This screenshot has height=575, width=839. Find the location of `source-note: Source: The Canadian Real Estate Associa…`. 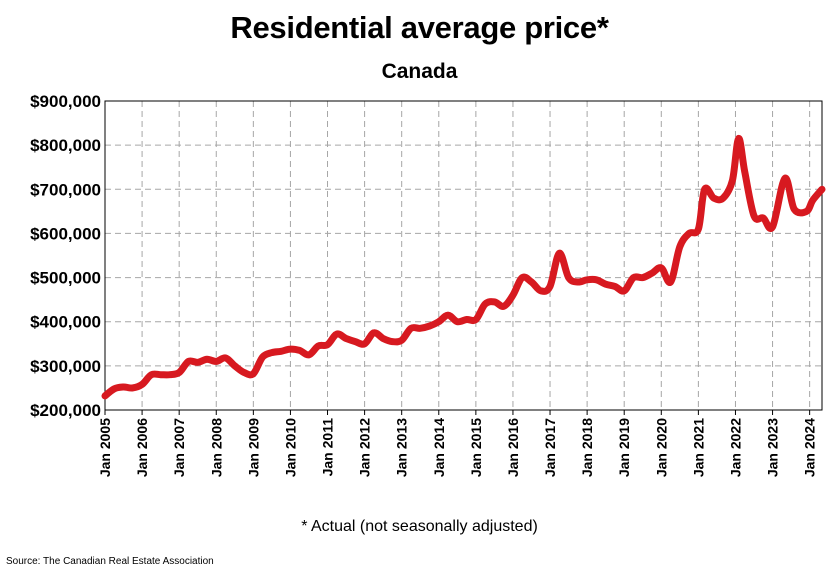

source-note: Source: The Canadian Real Estate Associa… is located at coordinates (110, 561).